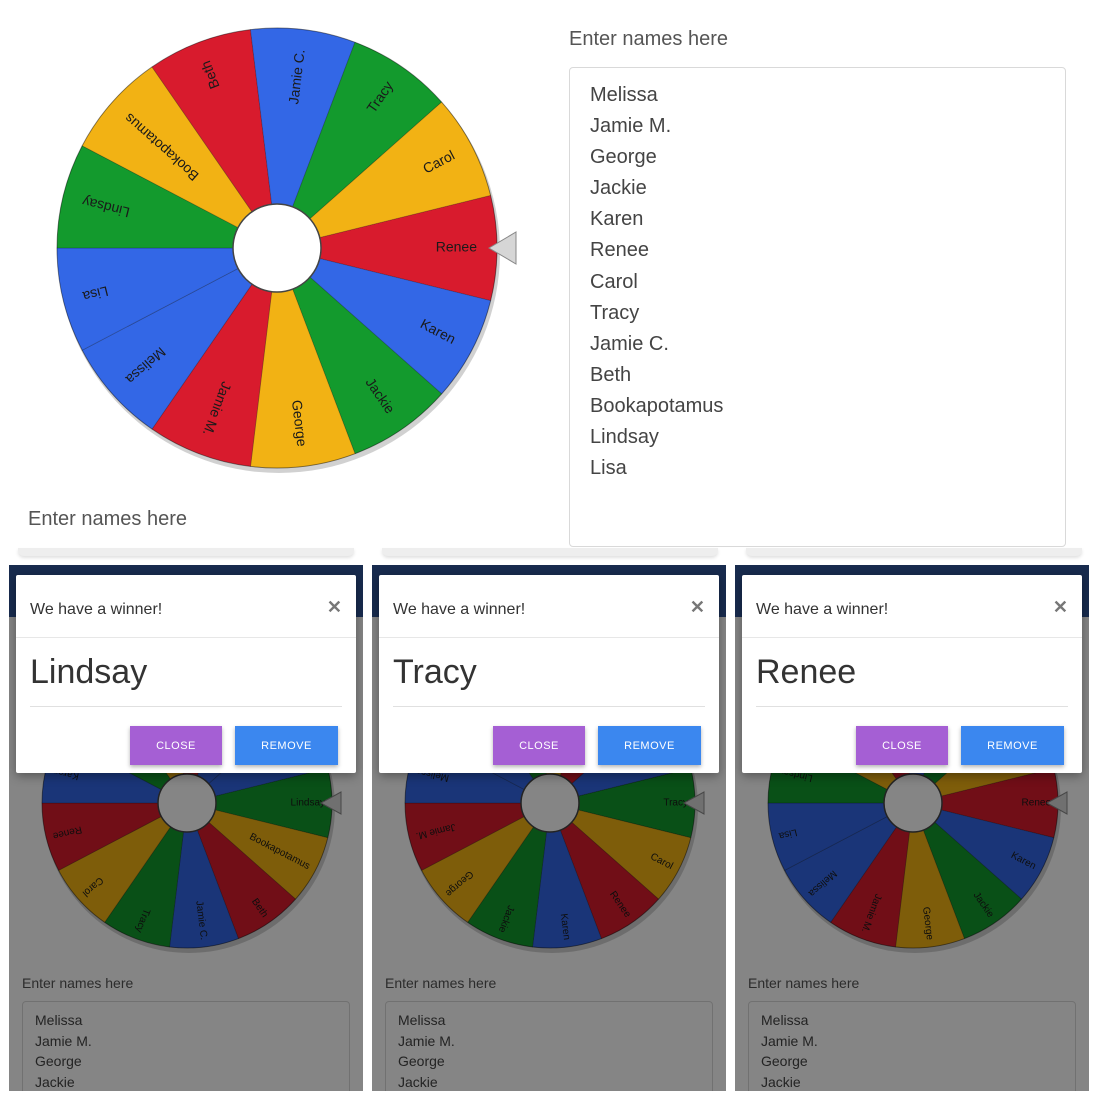 This screenshot has width=1100, height=1100. I want to click on name-line: Bookapotamus, so click(657, 405).